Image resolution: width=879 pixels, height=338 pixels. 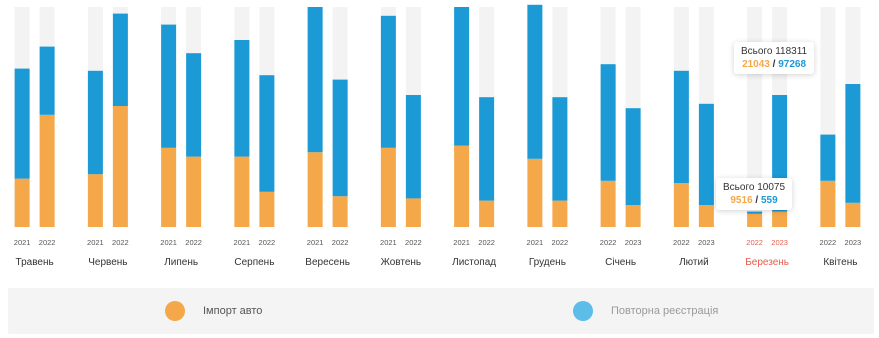 I want to click on month-label: Вересень, so click(x=327, y=262).